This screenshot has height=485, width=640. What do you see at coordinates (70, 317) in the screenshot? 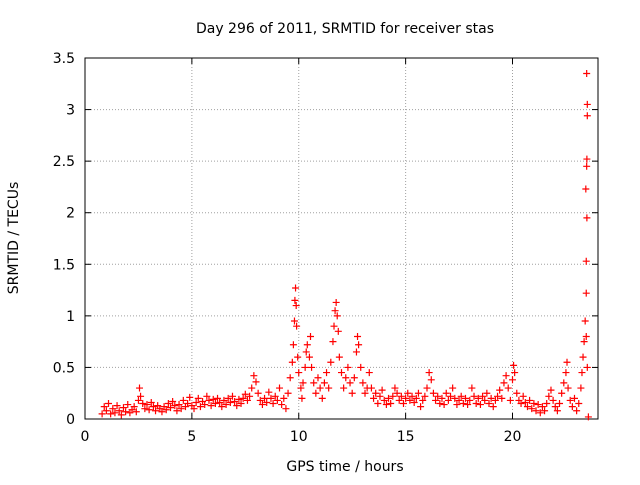
I see `y-tick-label: 1` at bounding box center [70, 317].